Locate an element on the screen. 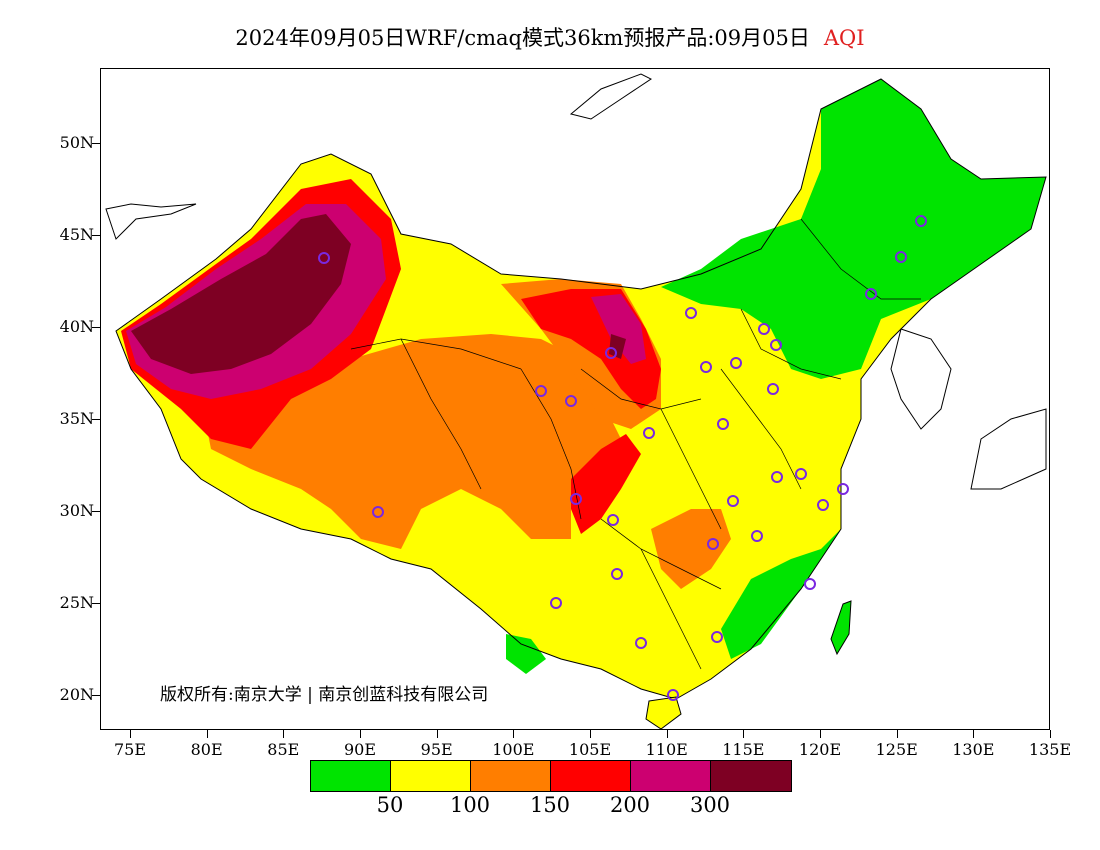 This screenshot has width=1100, height=850. longitude-tick-label: 80E is located at coordinates (206, 749).